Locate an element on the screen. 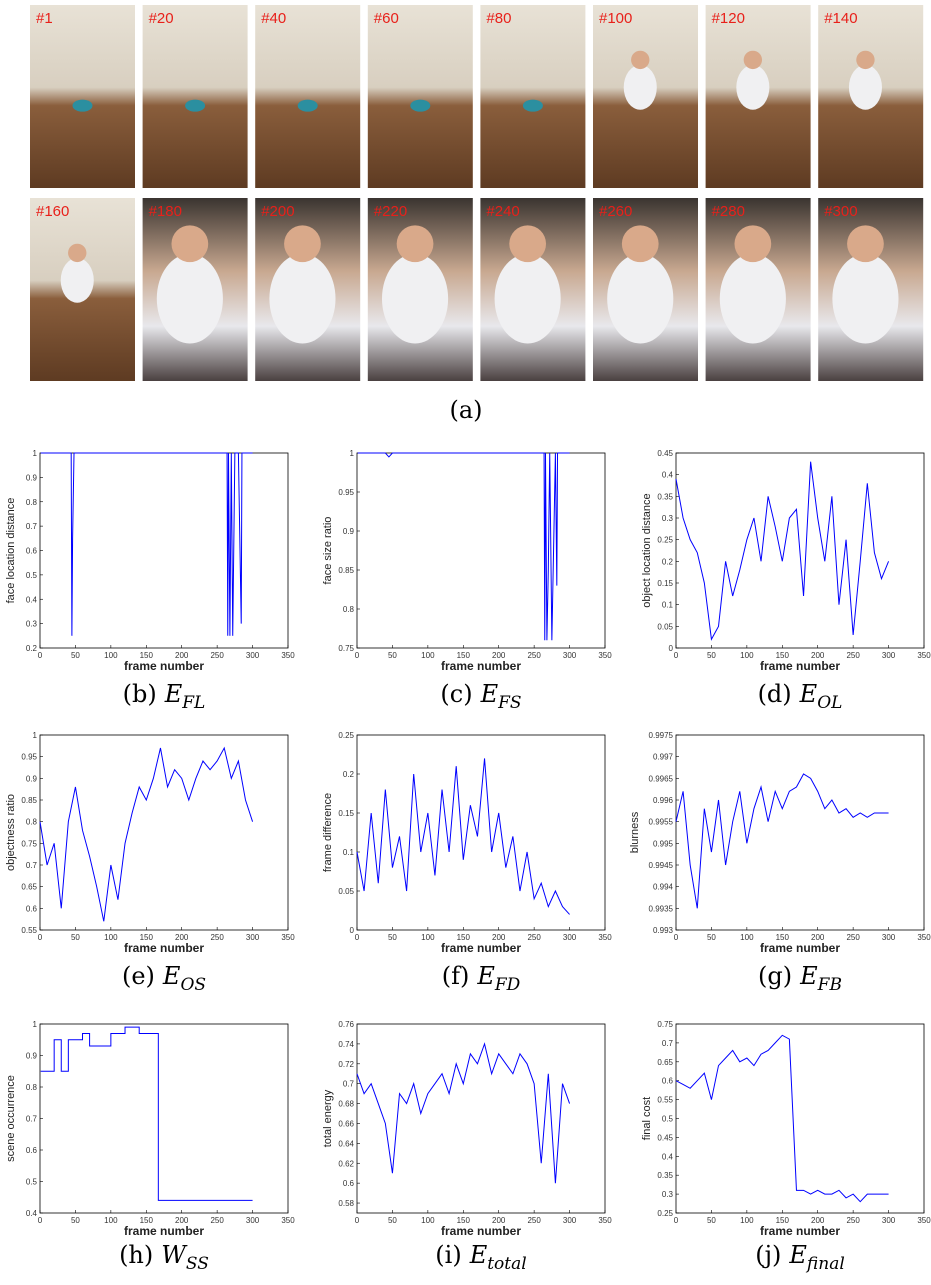 This screenshot has height=1285, width=931. frame-label: #240 is located at coordinates (502, 211).